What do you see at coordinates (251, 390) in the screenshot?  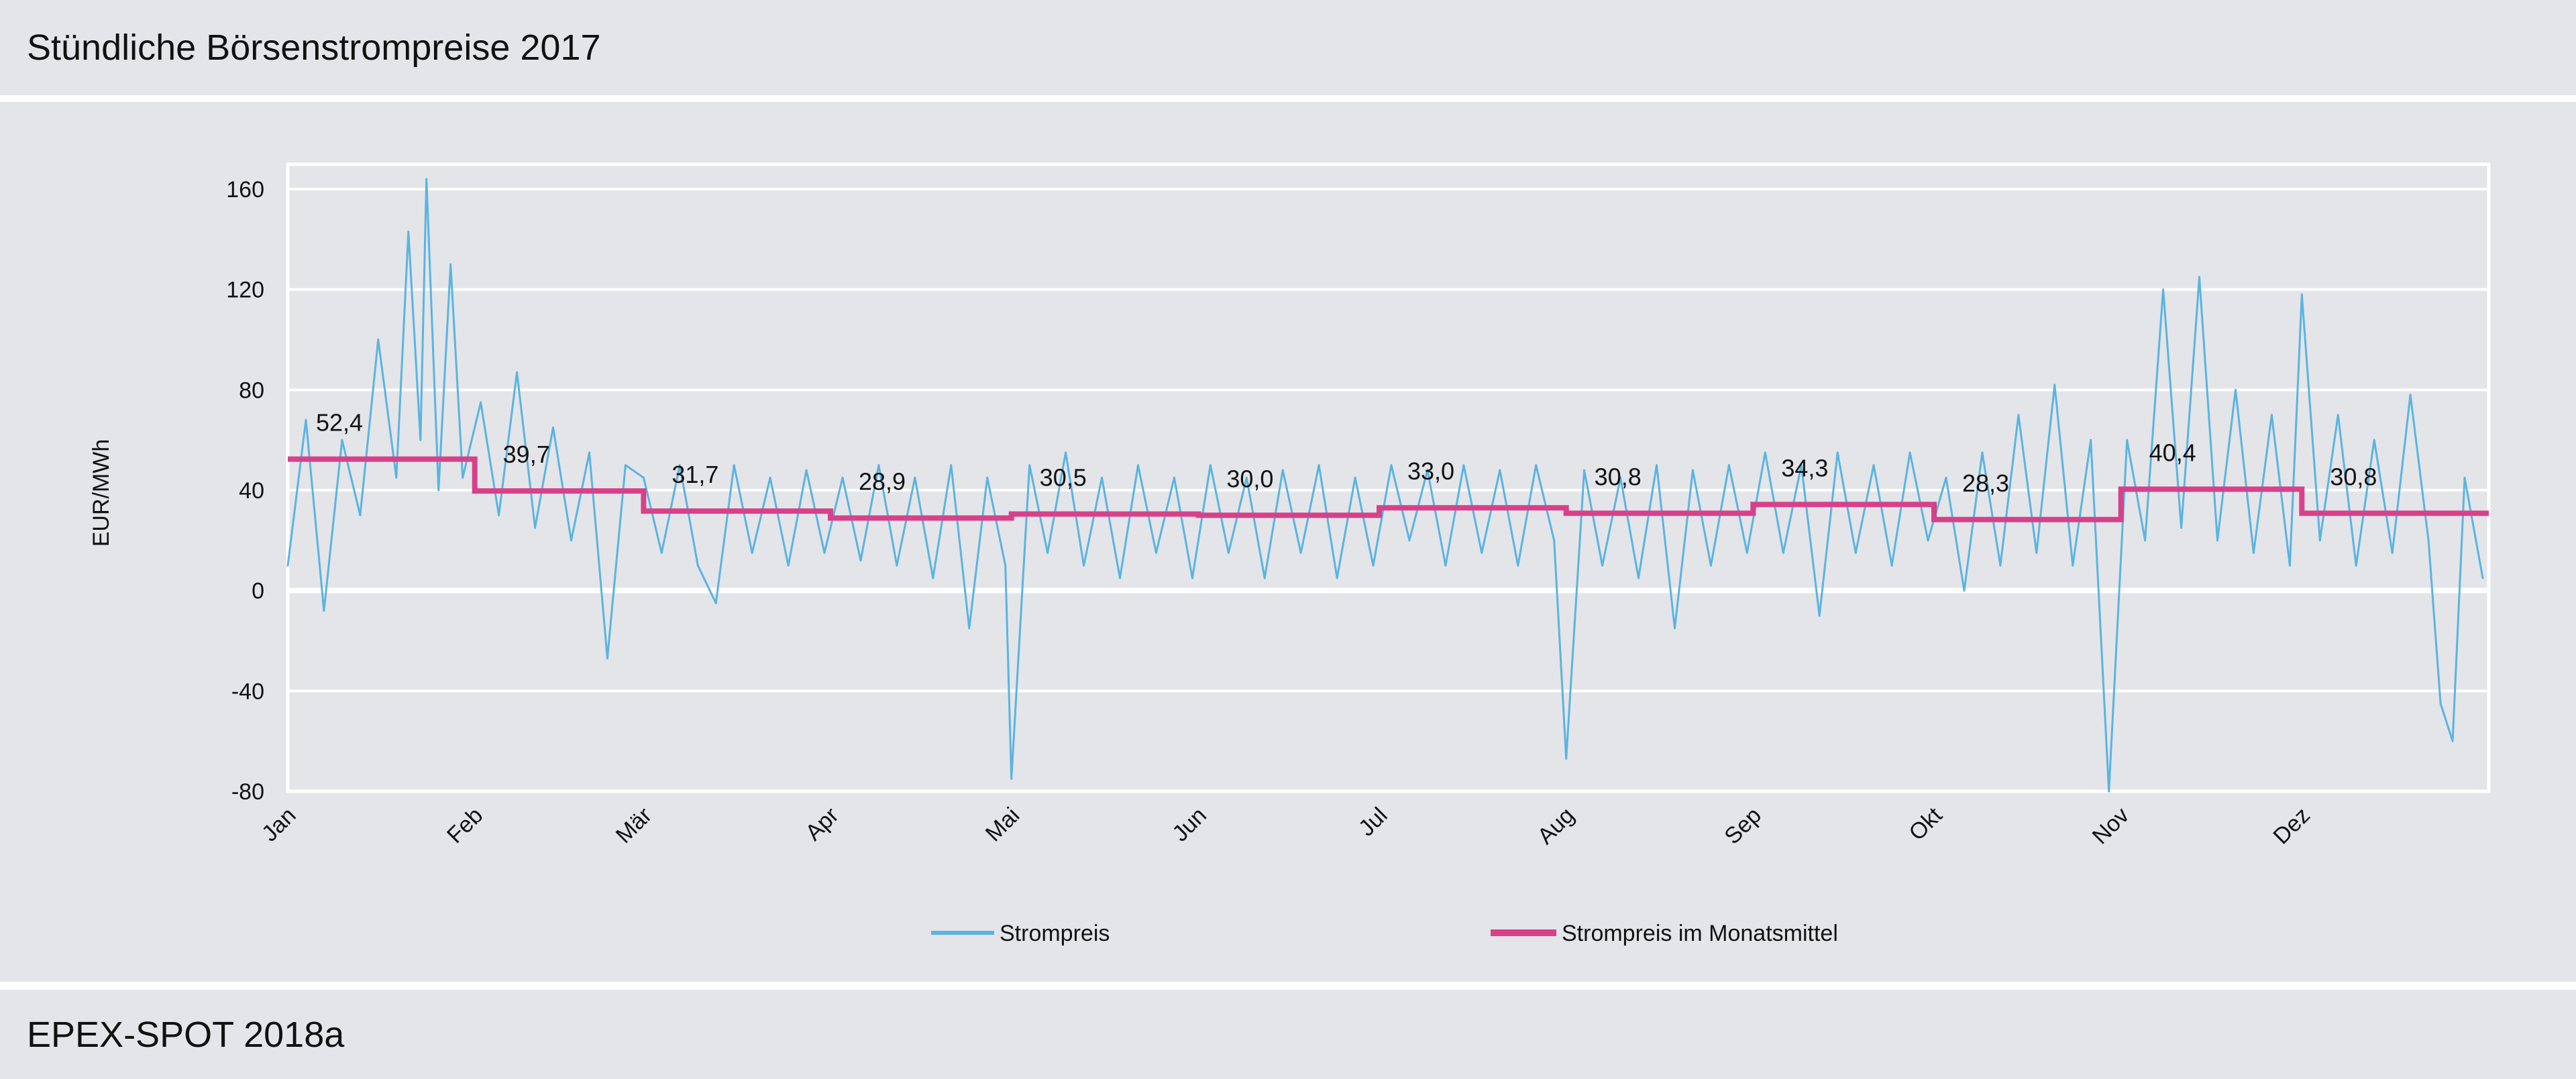 I see `y-tick-label: 80` at bounding box center [251, 390].